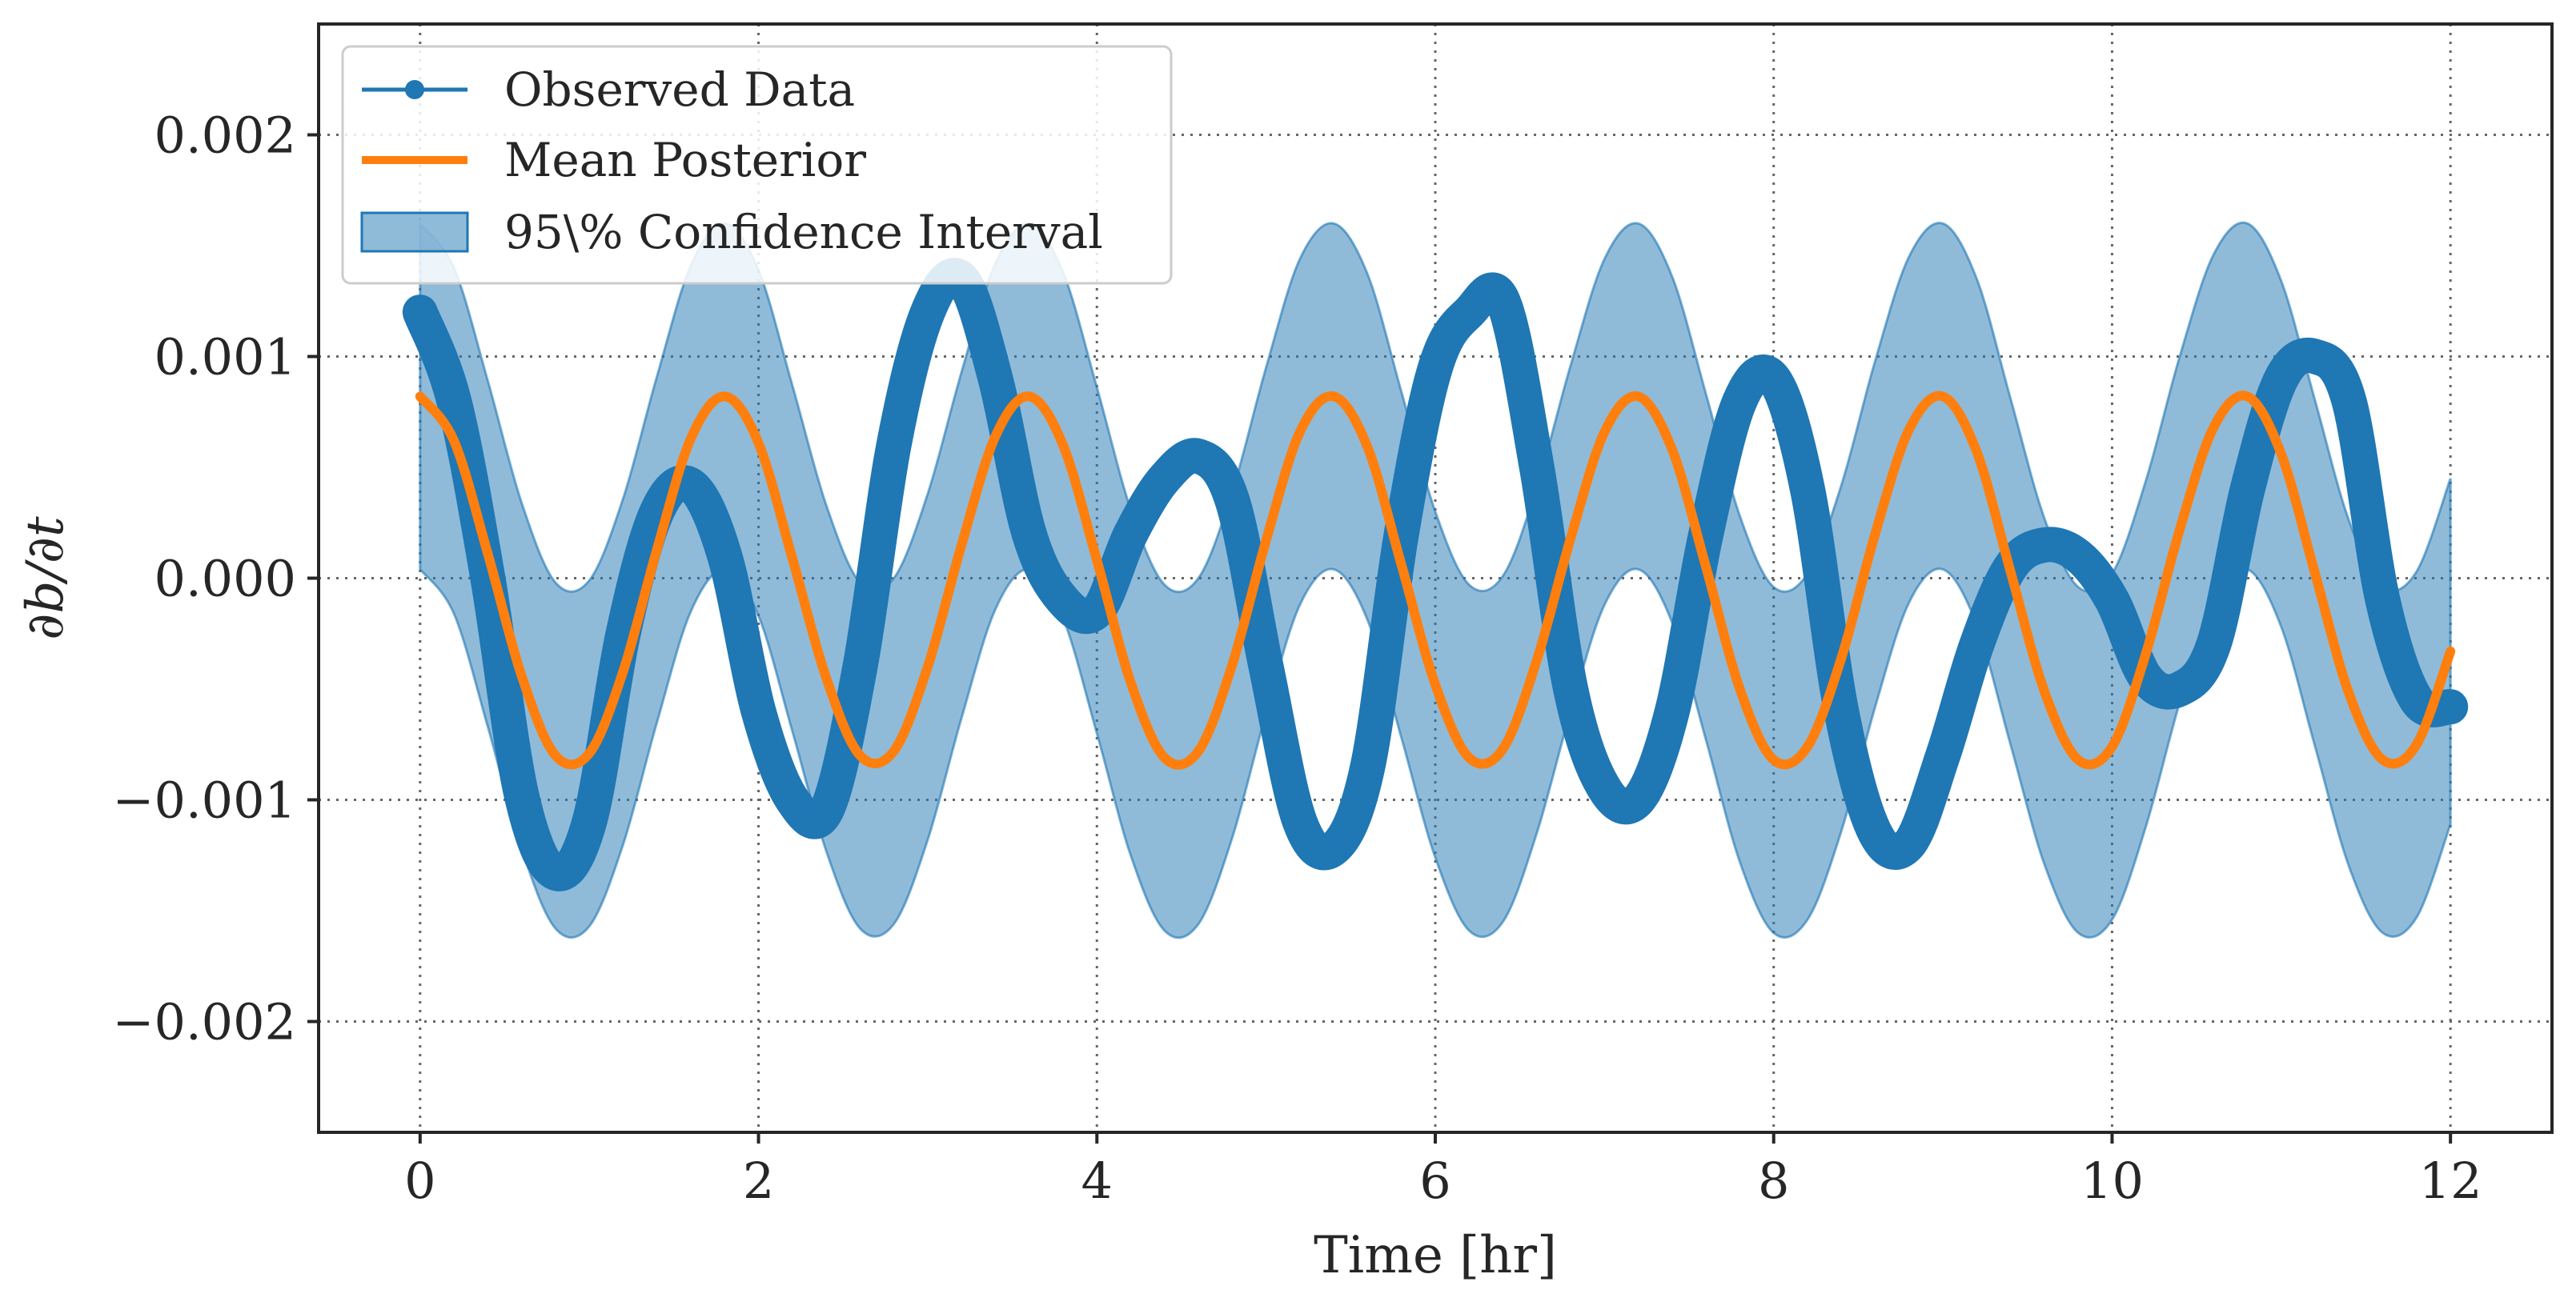 The image size is (2576, 1310). I want to click on y-axis-ticks: −0.002 −0.001 0.000 0.001 0.002, so click(216, 579).